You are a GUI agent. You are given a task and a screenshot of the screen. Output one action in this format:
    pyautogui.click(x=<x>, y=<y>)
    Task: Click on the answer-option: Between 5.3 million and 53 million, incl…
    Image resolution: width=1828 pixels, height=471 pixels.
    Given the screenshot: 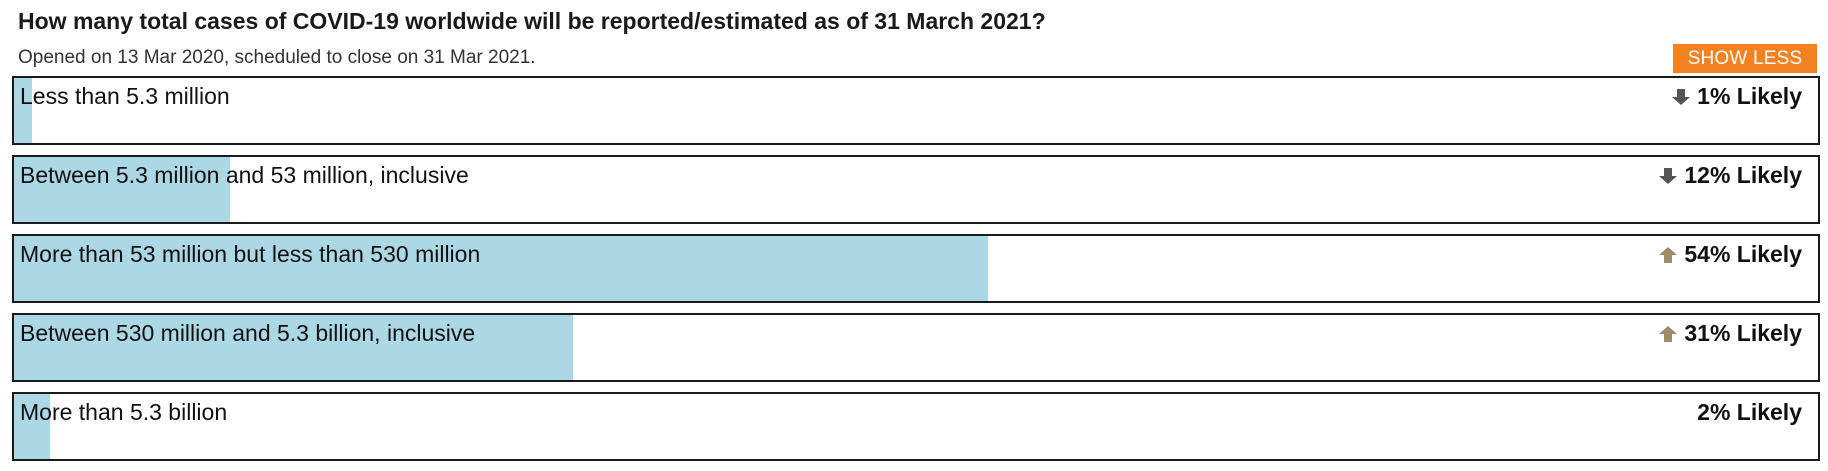 What is the action you would take?
    pyautogui.click(x=916, y=189)
    